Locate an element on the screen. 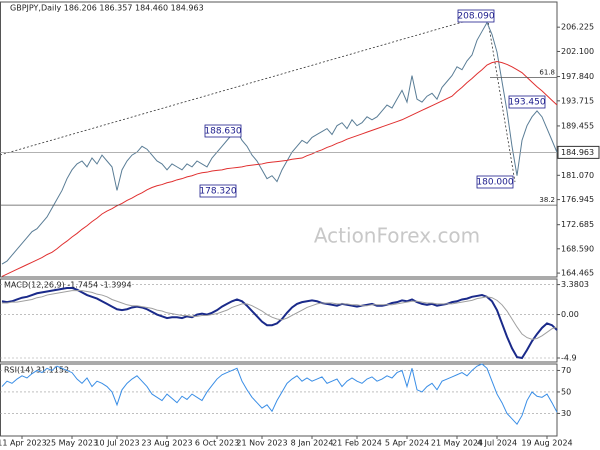 This screenshot has height=450, width=600. y-tick-label: -4.9 is located at coordinates (569, 358).